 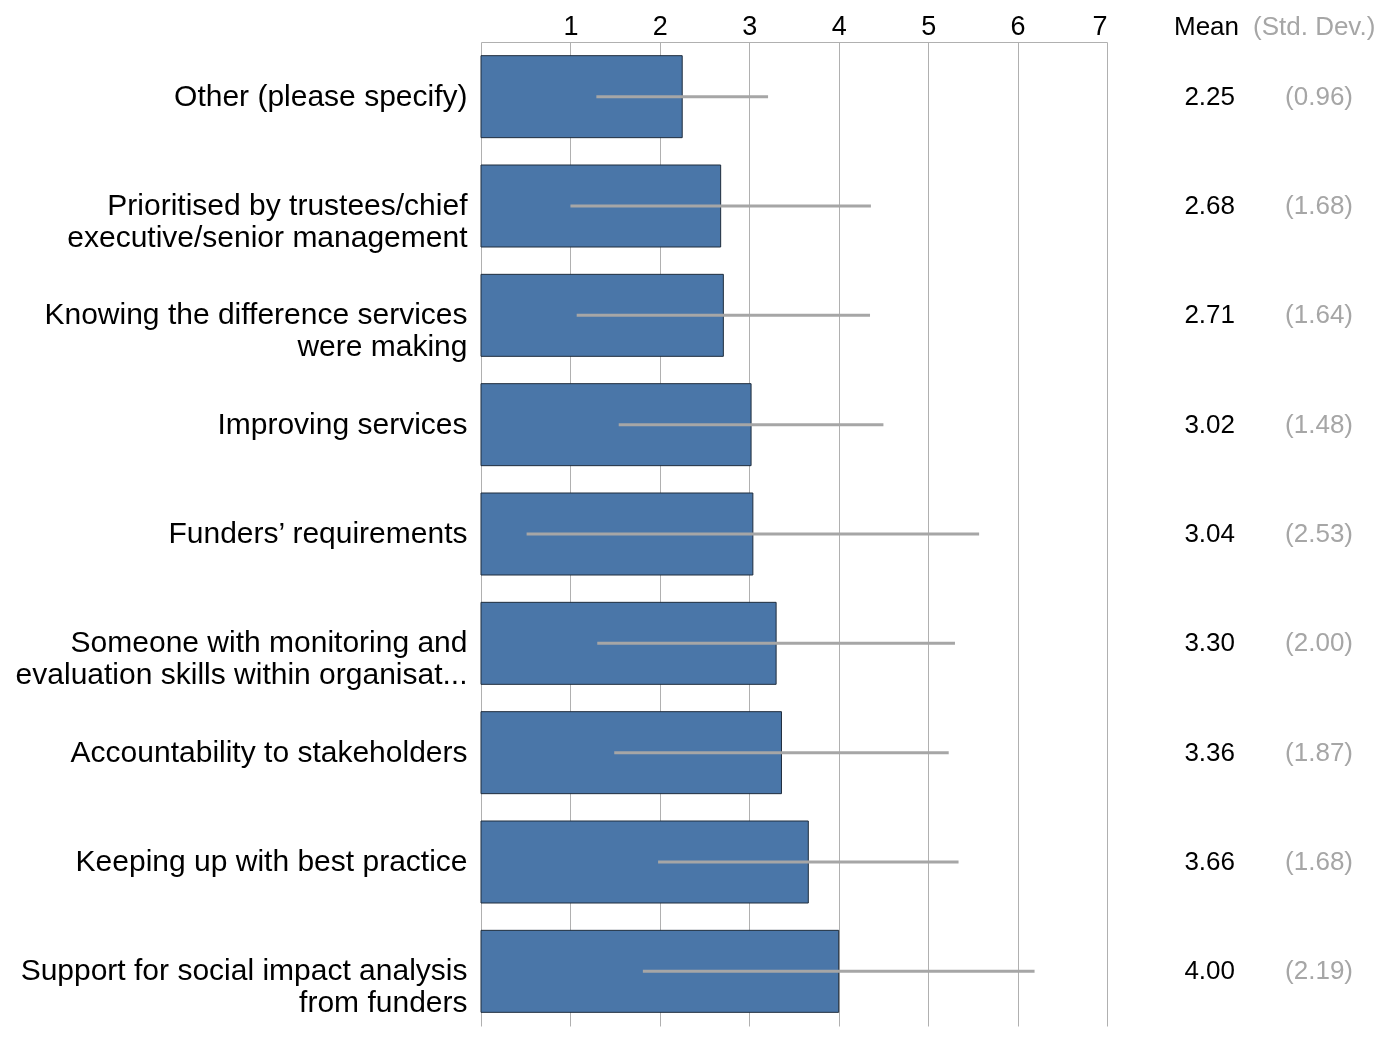 I want to click on x-tick-label: 6, so click(x=1018, y=25).